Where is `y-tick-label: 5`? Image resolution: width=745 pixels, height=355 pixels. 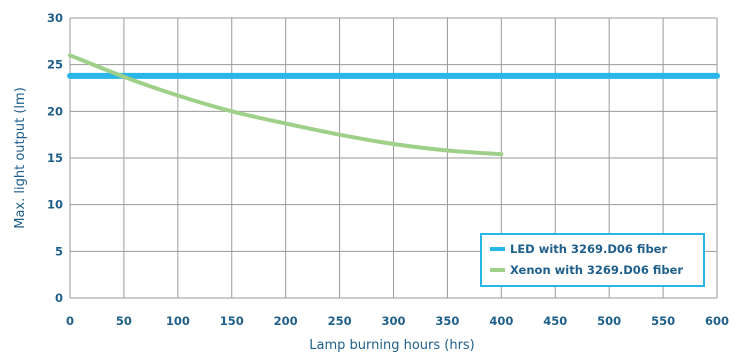 y-tick-label: 5 is located at coordinates (59, 251).